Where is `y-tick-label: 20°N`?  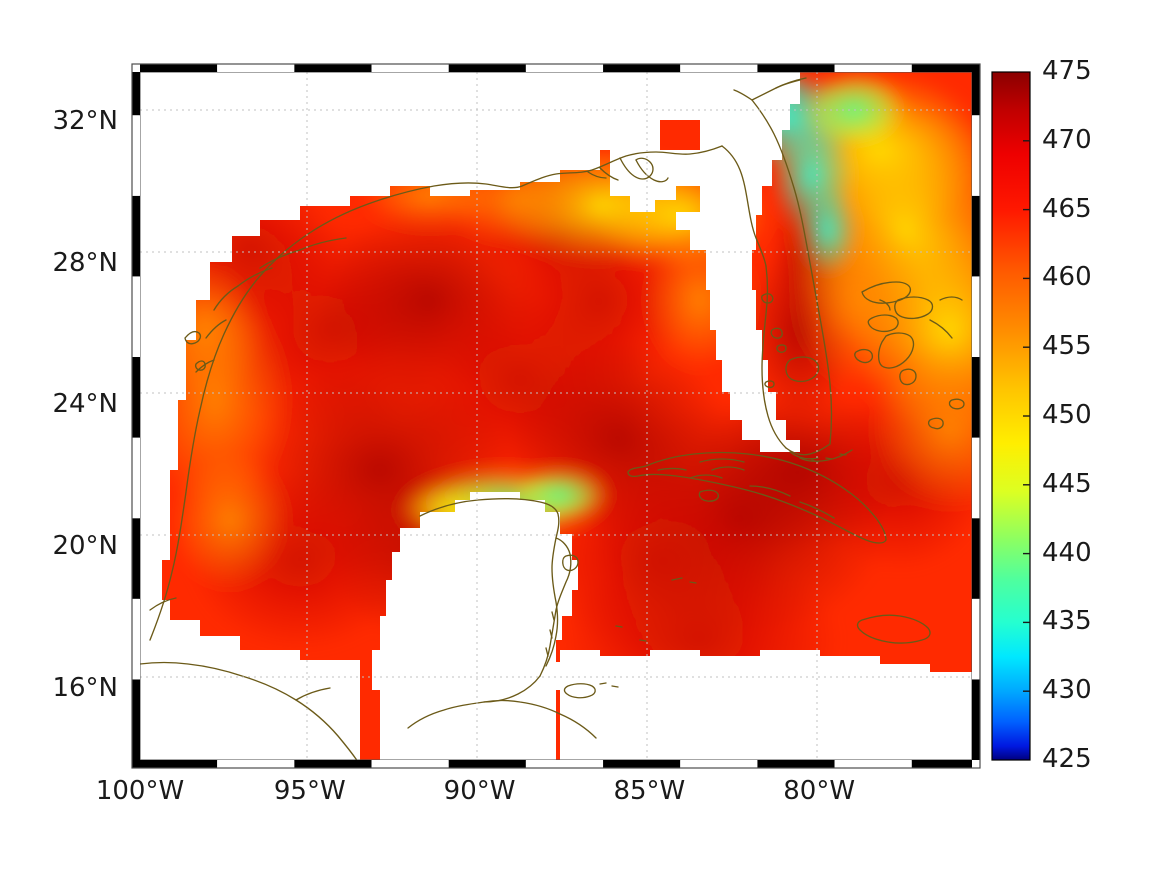
y-tick-label: 20°N is located at coordinates (85, 546).